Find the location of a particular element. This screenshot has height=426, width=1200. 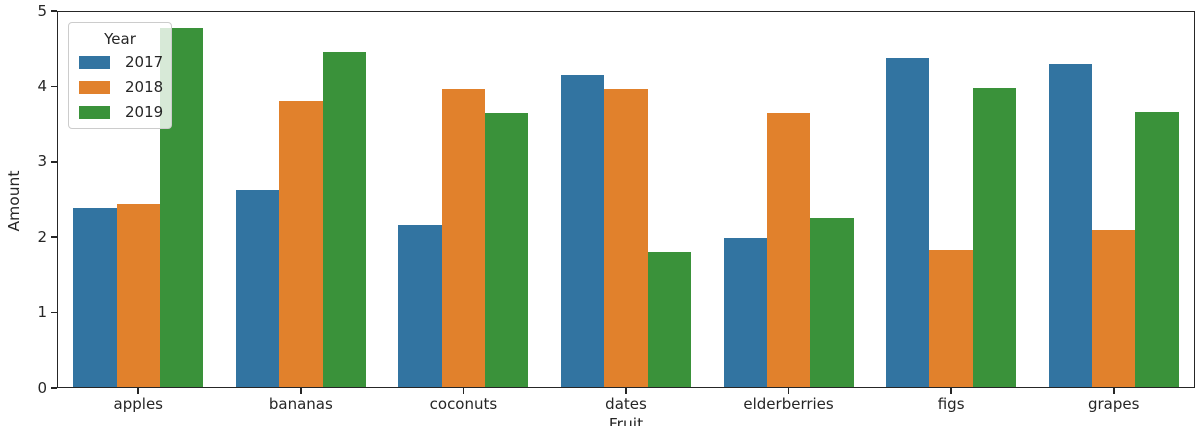

x-tick-label-apples: apples is located at coordinates (138, 404).